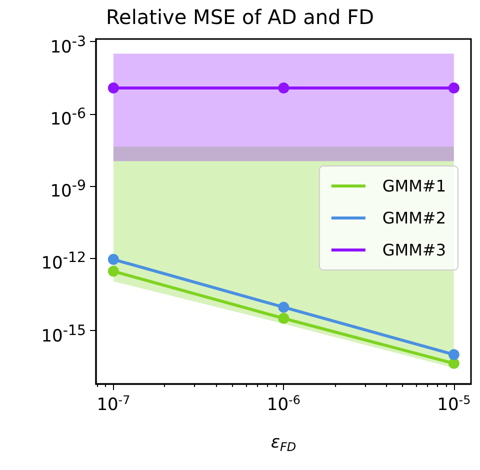 The height and width of the screenshot is (470, 480). What do you see at coordinates (414, 250) in the screenshot?
I see `legend-label: GMM#3` at bounding box center [414, 250].